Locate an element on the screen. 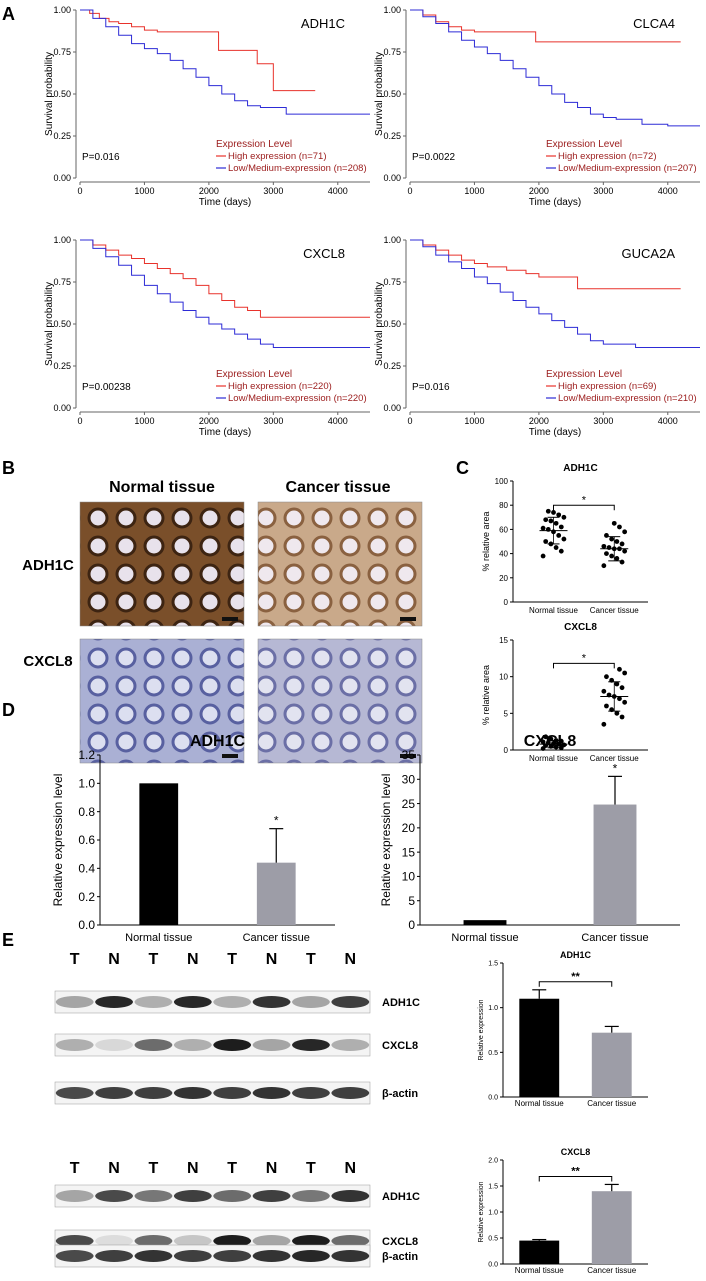  y-axis-label: Survival probability is located at coordinates (379, 324).